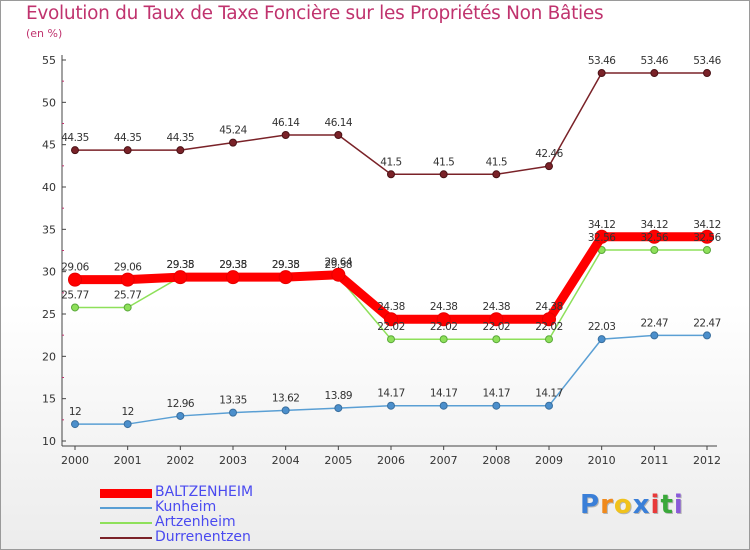  Describe the element at coordinates (602, 327) in the screenshot. I see `data-label-kunheim: 22.03` at that location.